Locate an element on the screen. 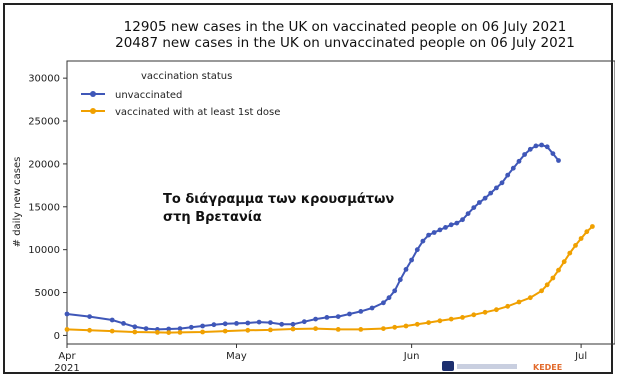  y-tick-label: 0 is located at coordinates (57, 336).